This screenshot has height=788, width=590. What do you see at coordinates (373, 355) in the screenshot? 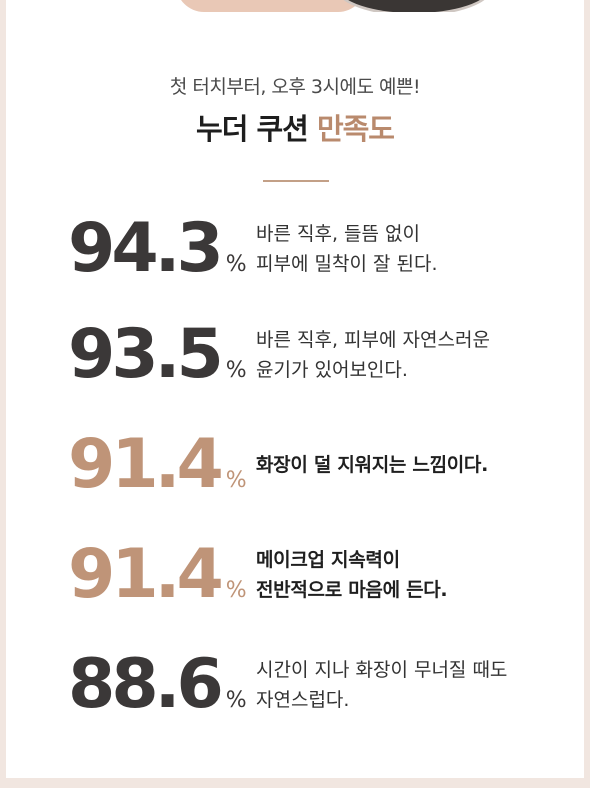
I see `stat-description: 바른 직후, 피부에 자연스러운 윤기가 있어보인다.` at bounding box center [373, 355].